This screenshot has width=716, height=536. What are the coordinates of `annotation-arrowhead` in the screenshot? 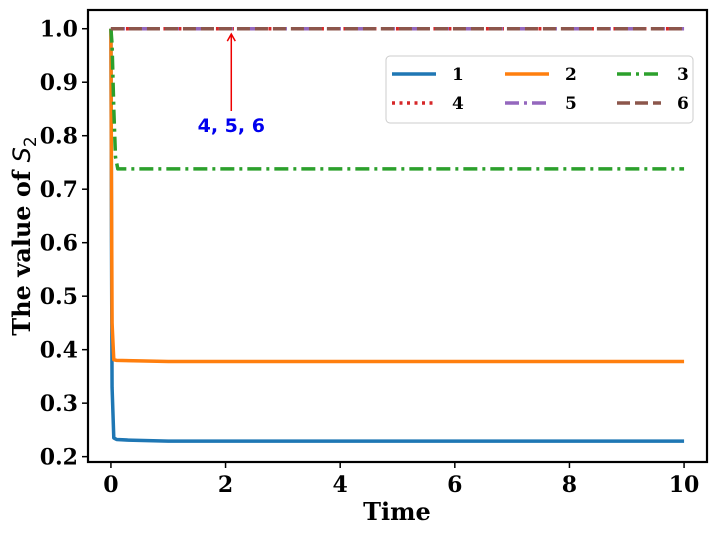 It's located at (231, 37).